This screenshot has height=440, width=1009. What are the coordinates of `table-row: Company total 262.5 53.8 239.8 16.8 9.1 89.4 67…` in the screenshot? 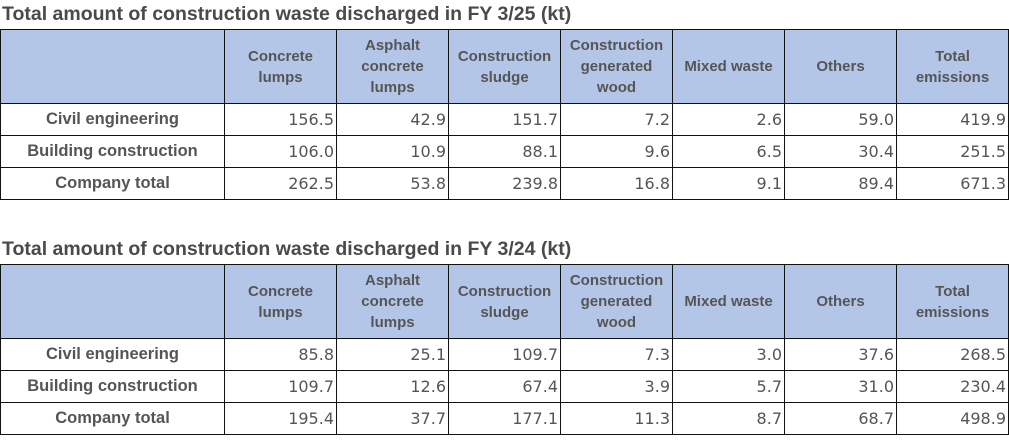 It's located at (504, 183).